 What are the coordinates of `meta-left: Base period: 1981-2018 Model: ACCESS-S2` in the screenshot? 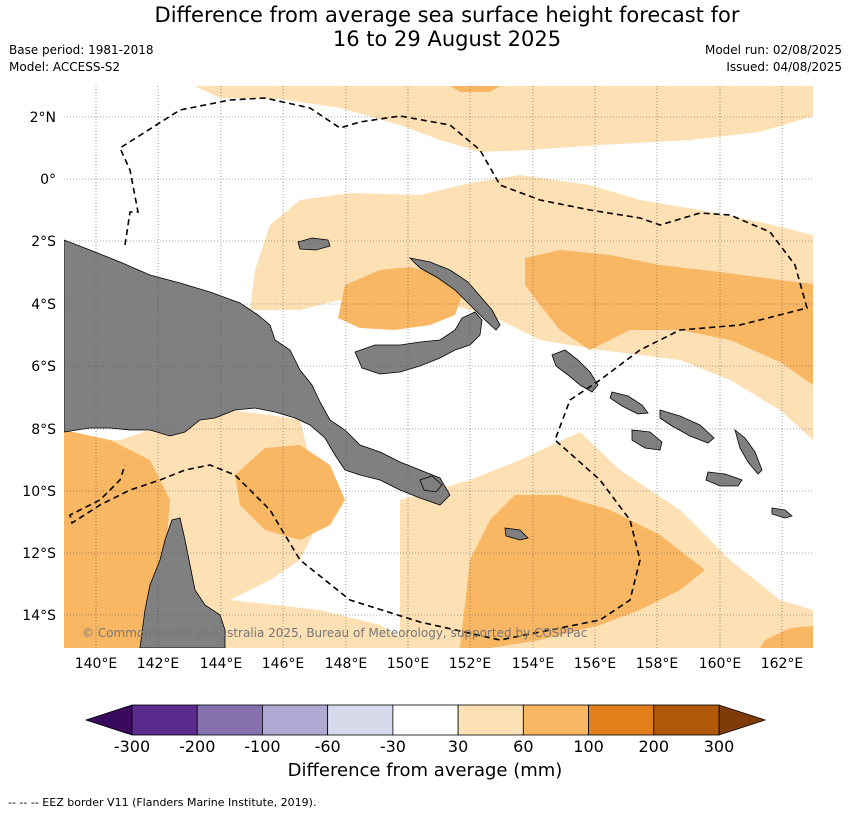 It's located at (81, 59).